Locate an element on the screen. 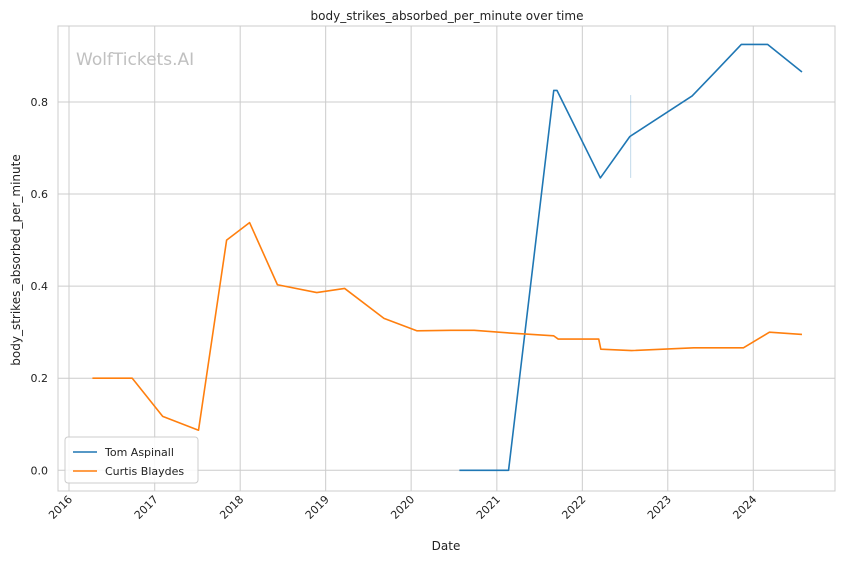 This screenshot has height=561, width=844. y-tick-label: 0.2 is located at coordinates (40, 378).